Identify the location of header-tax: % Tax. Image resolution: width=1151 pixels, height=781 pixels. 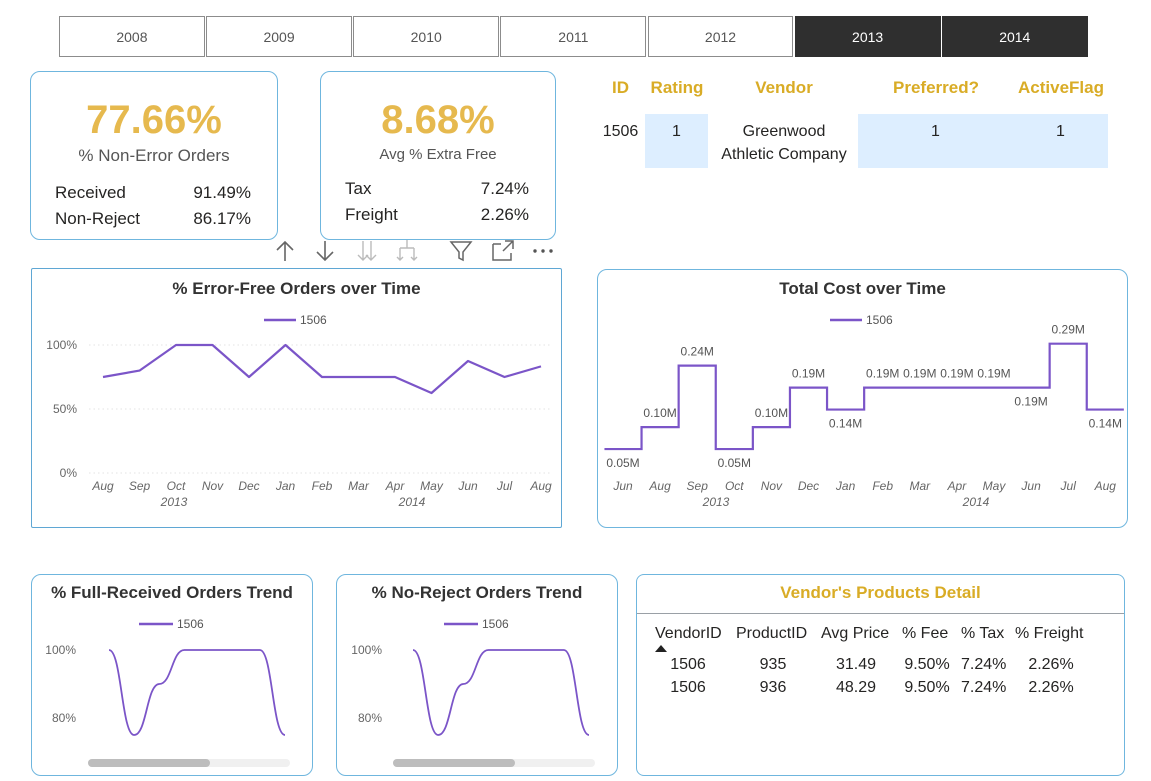
(983, 633).